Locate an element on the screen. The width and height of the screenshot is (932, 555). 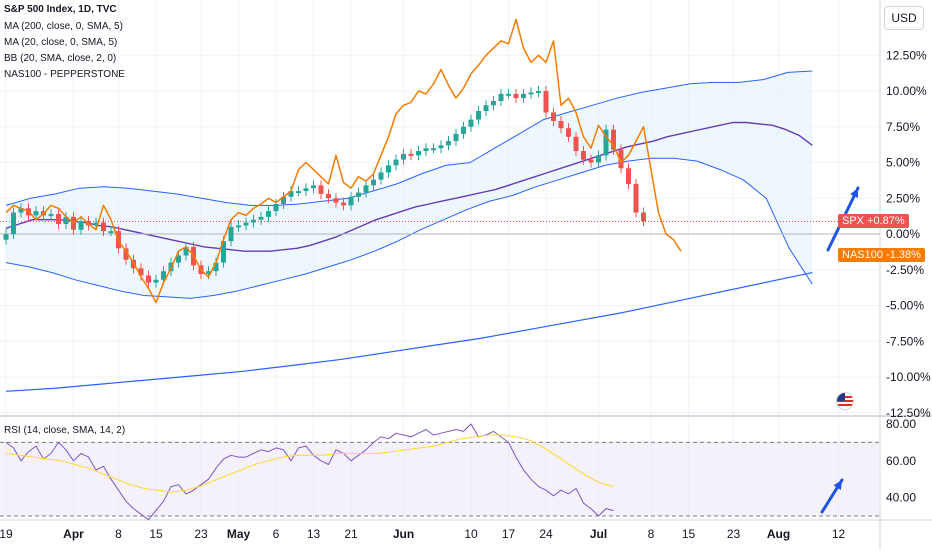
time-axis-label: 8 is located at coordinates (651, 534).